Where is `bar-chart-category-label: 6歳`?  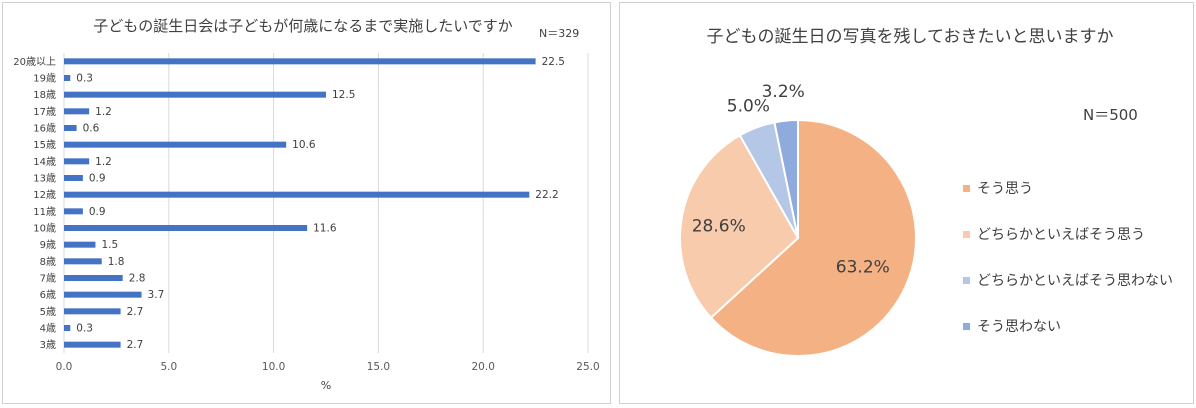
bar-chart-category-label: 6歳 is located at coordinates (48, 295).